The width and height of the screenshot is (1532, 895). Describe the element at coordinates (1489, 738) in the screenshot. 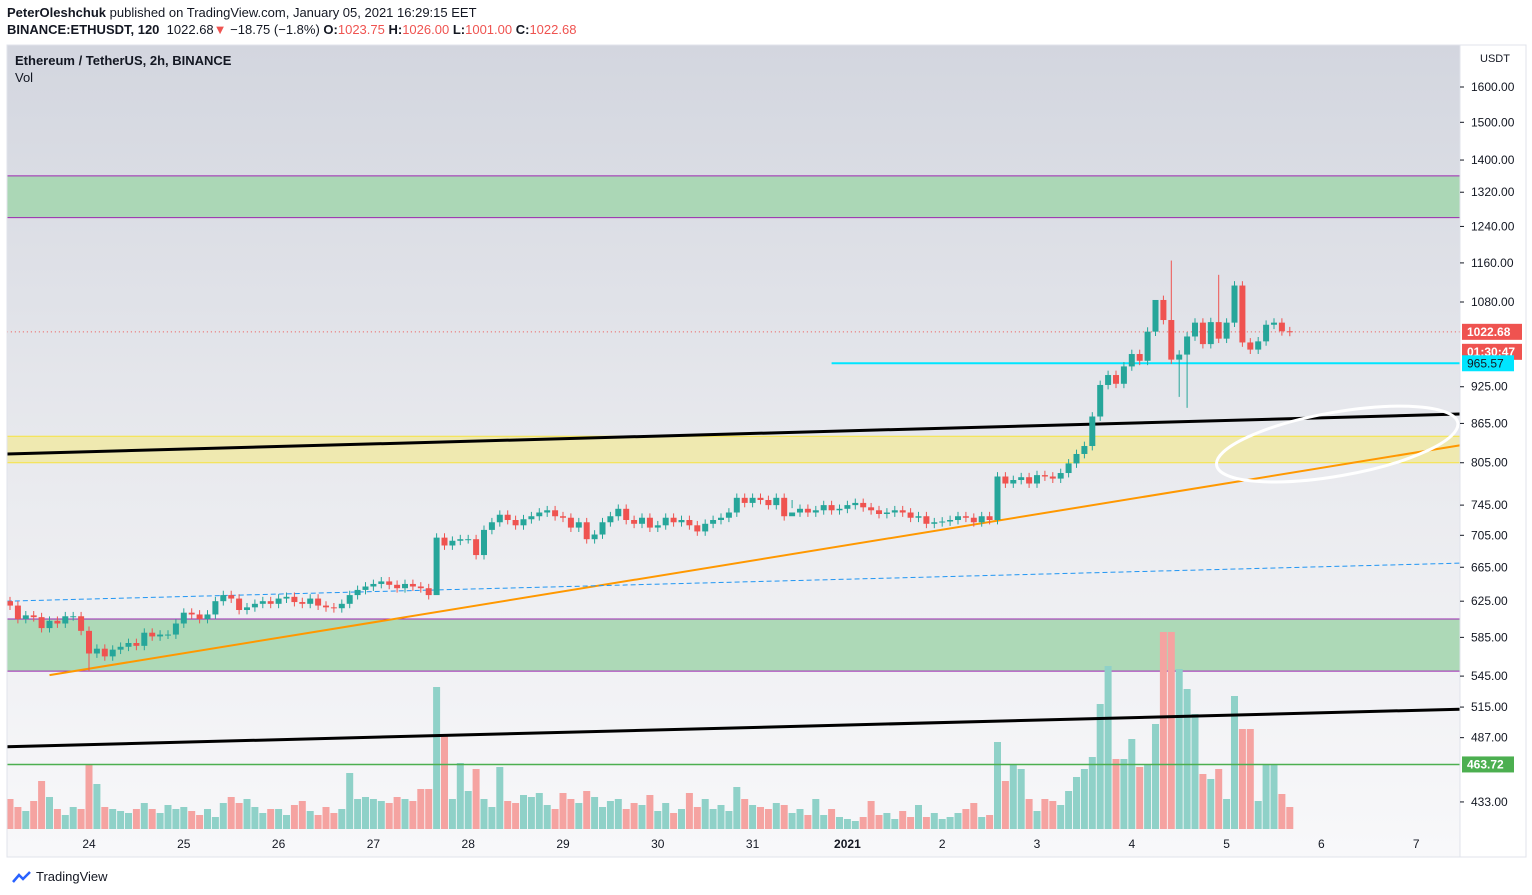

I see `price-tick-label: 487.00` at that location.